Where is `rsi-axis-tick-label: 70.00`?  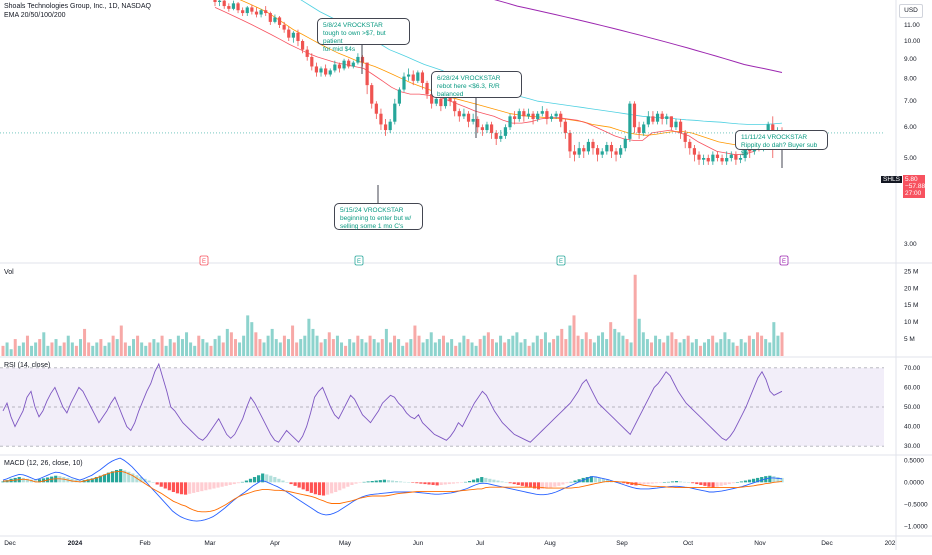
rsi-axis-tick-label: 70.00 is located at coordinates (912, 368).